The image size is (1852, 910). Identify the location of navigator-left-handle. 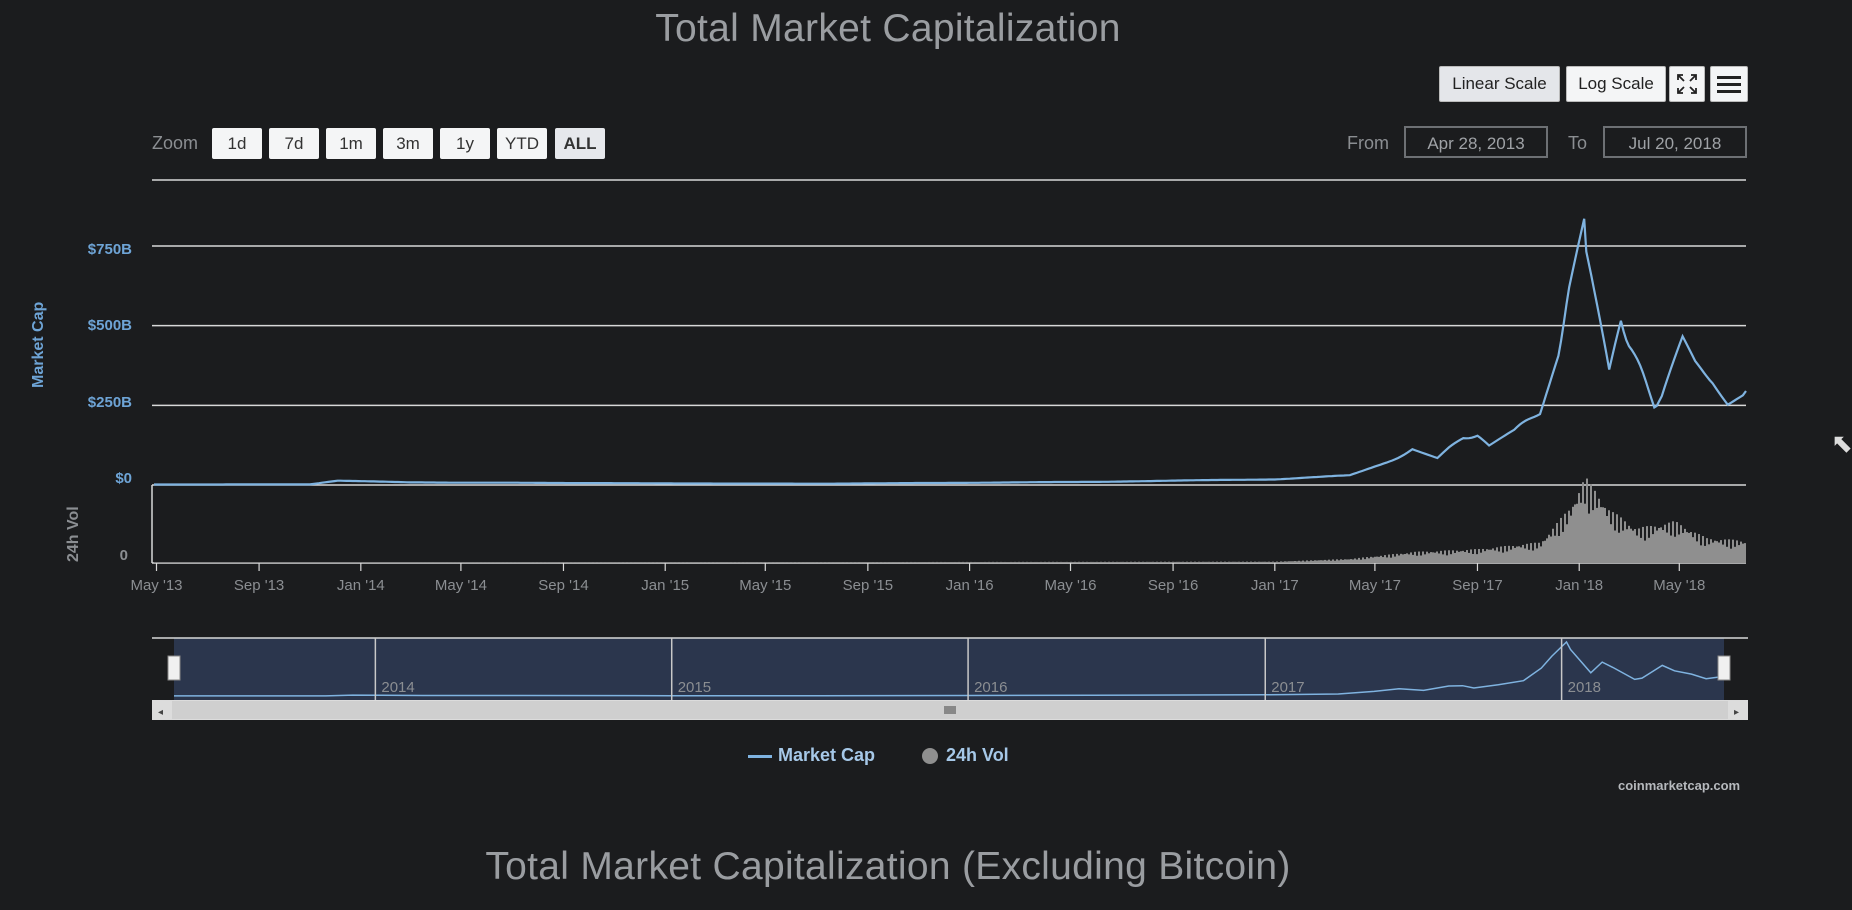
(174, 668).